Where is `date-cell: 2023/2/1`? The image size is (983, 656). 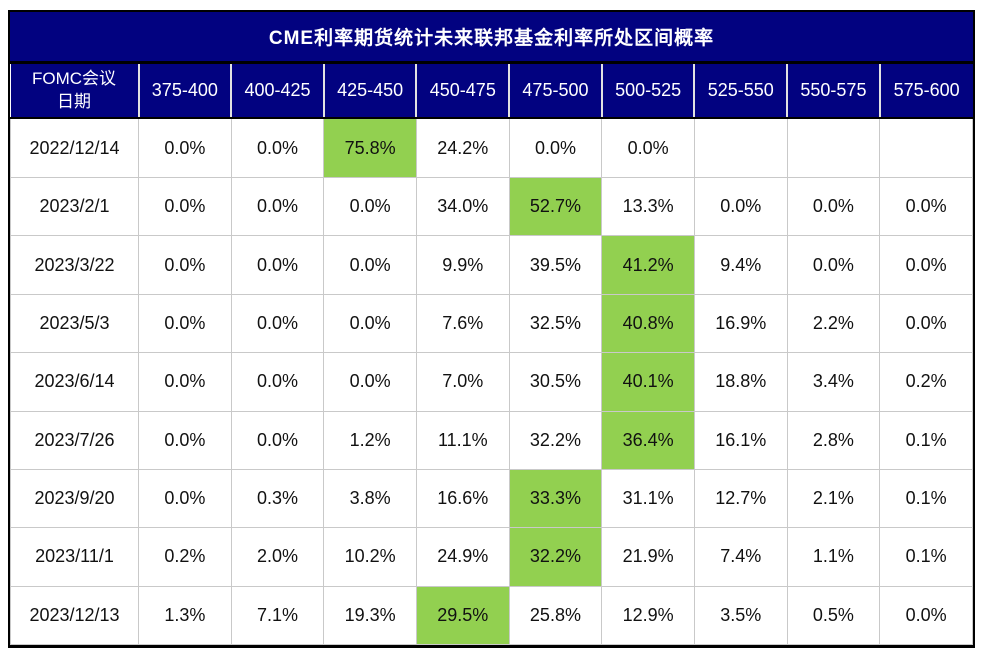
date-cell: 2023/2/1 is located at coordinates (74, 207).